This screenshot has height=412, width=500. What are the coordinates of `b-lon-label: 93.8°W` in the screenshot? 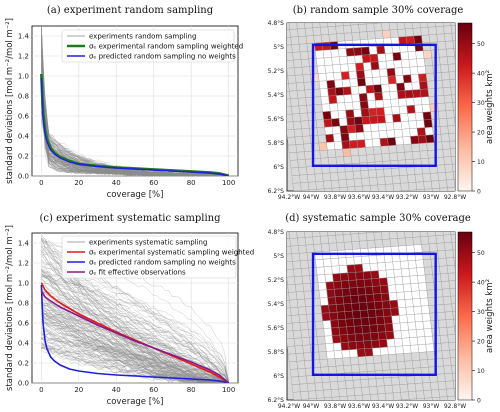 It's located at (335, 197).